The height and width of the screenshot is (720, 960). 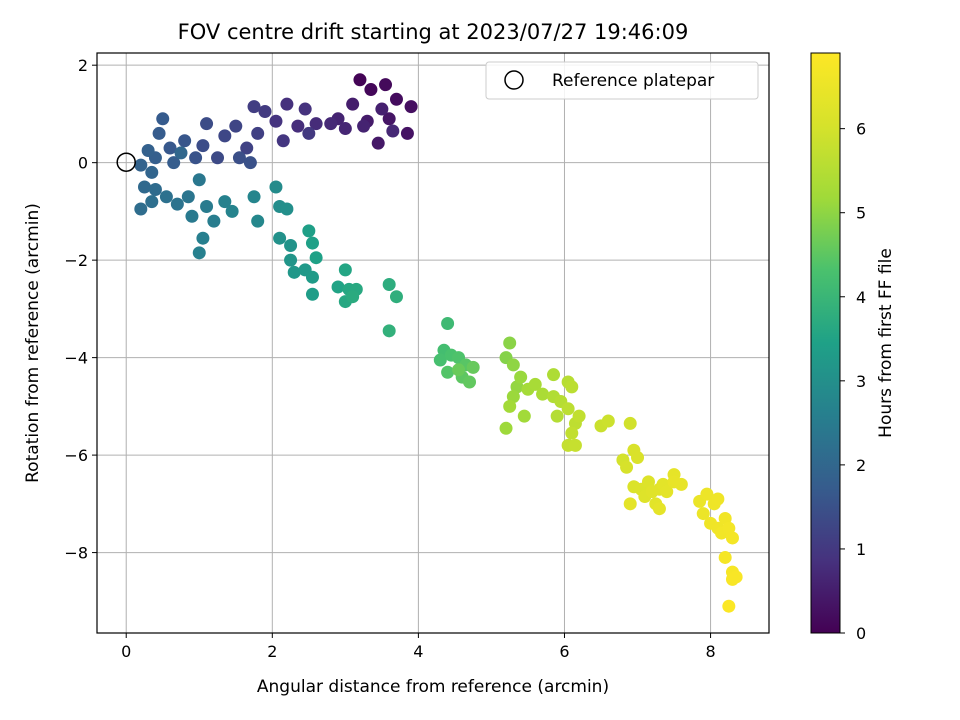 What do you see at coordinates (853, 347) in the screenshot?
I see `colorbar: 0 1 2 3 4 5 6 Hours from first FF file` at bounding box center [853, 347].